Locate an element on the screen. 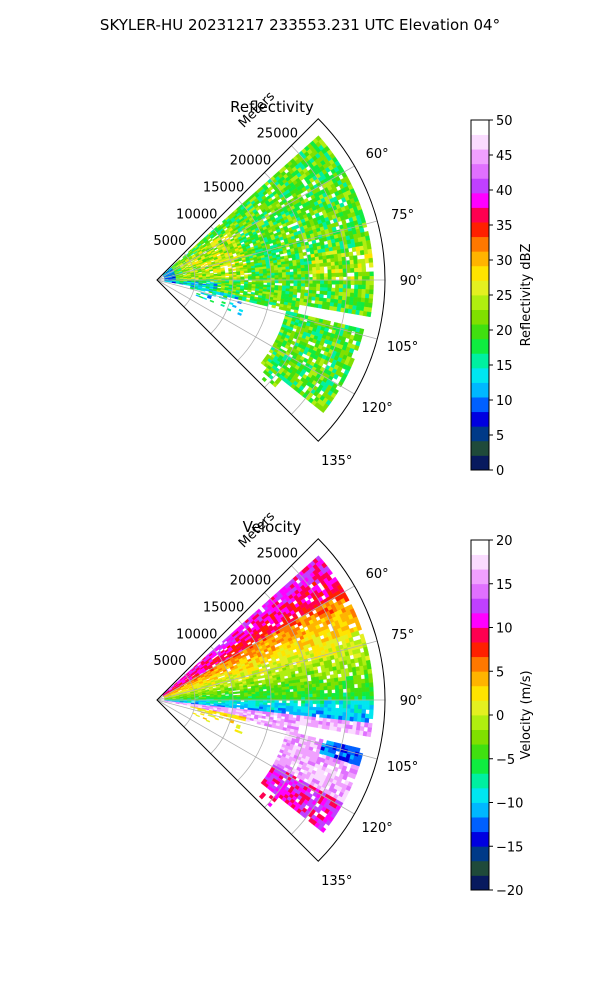  colorbar-tick-label: −10 is located at coordinates (509, 804).